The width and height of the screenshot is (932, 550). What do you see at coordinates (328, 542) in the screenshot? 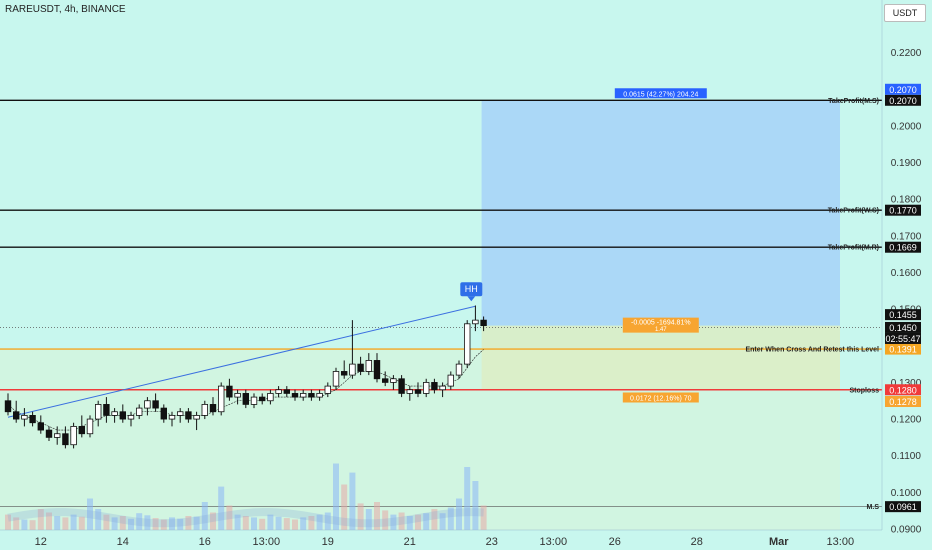
I see `x-tick-label: 19` at bounding box center [328, 542].